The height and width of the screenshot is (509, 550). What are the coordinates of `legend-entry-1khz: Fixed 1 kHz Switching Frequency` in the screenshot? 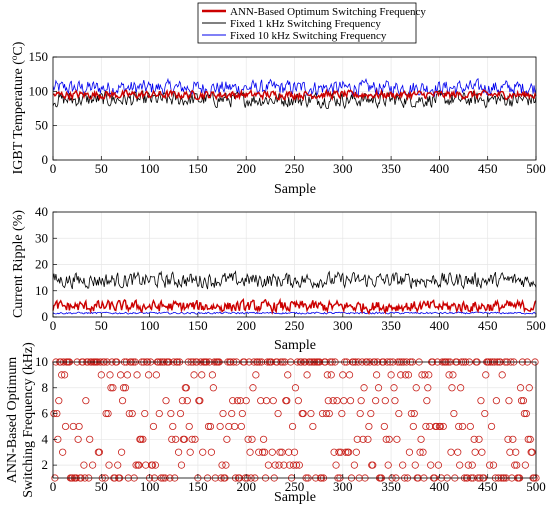 It's located at (305, 24).